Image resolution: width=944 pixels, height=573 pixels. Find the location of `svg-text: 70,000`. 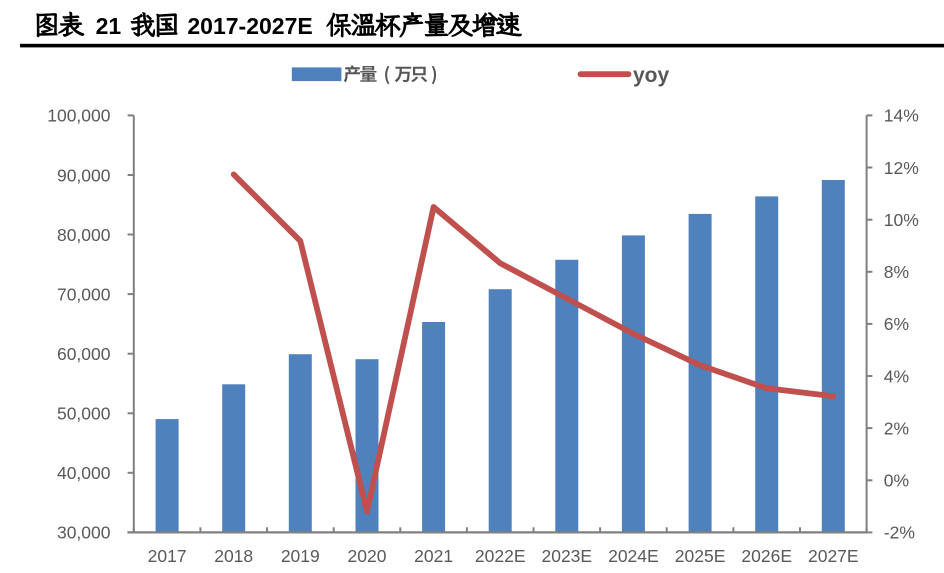

svg-text: 70,000 is located at coordinates (84, 294).